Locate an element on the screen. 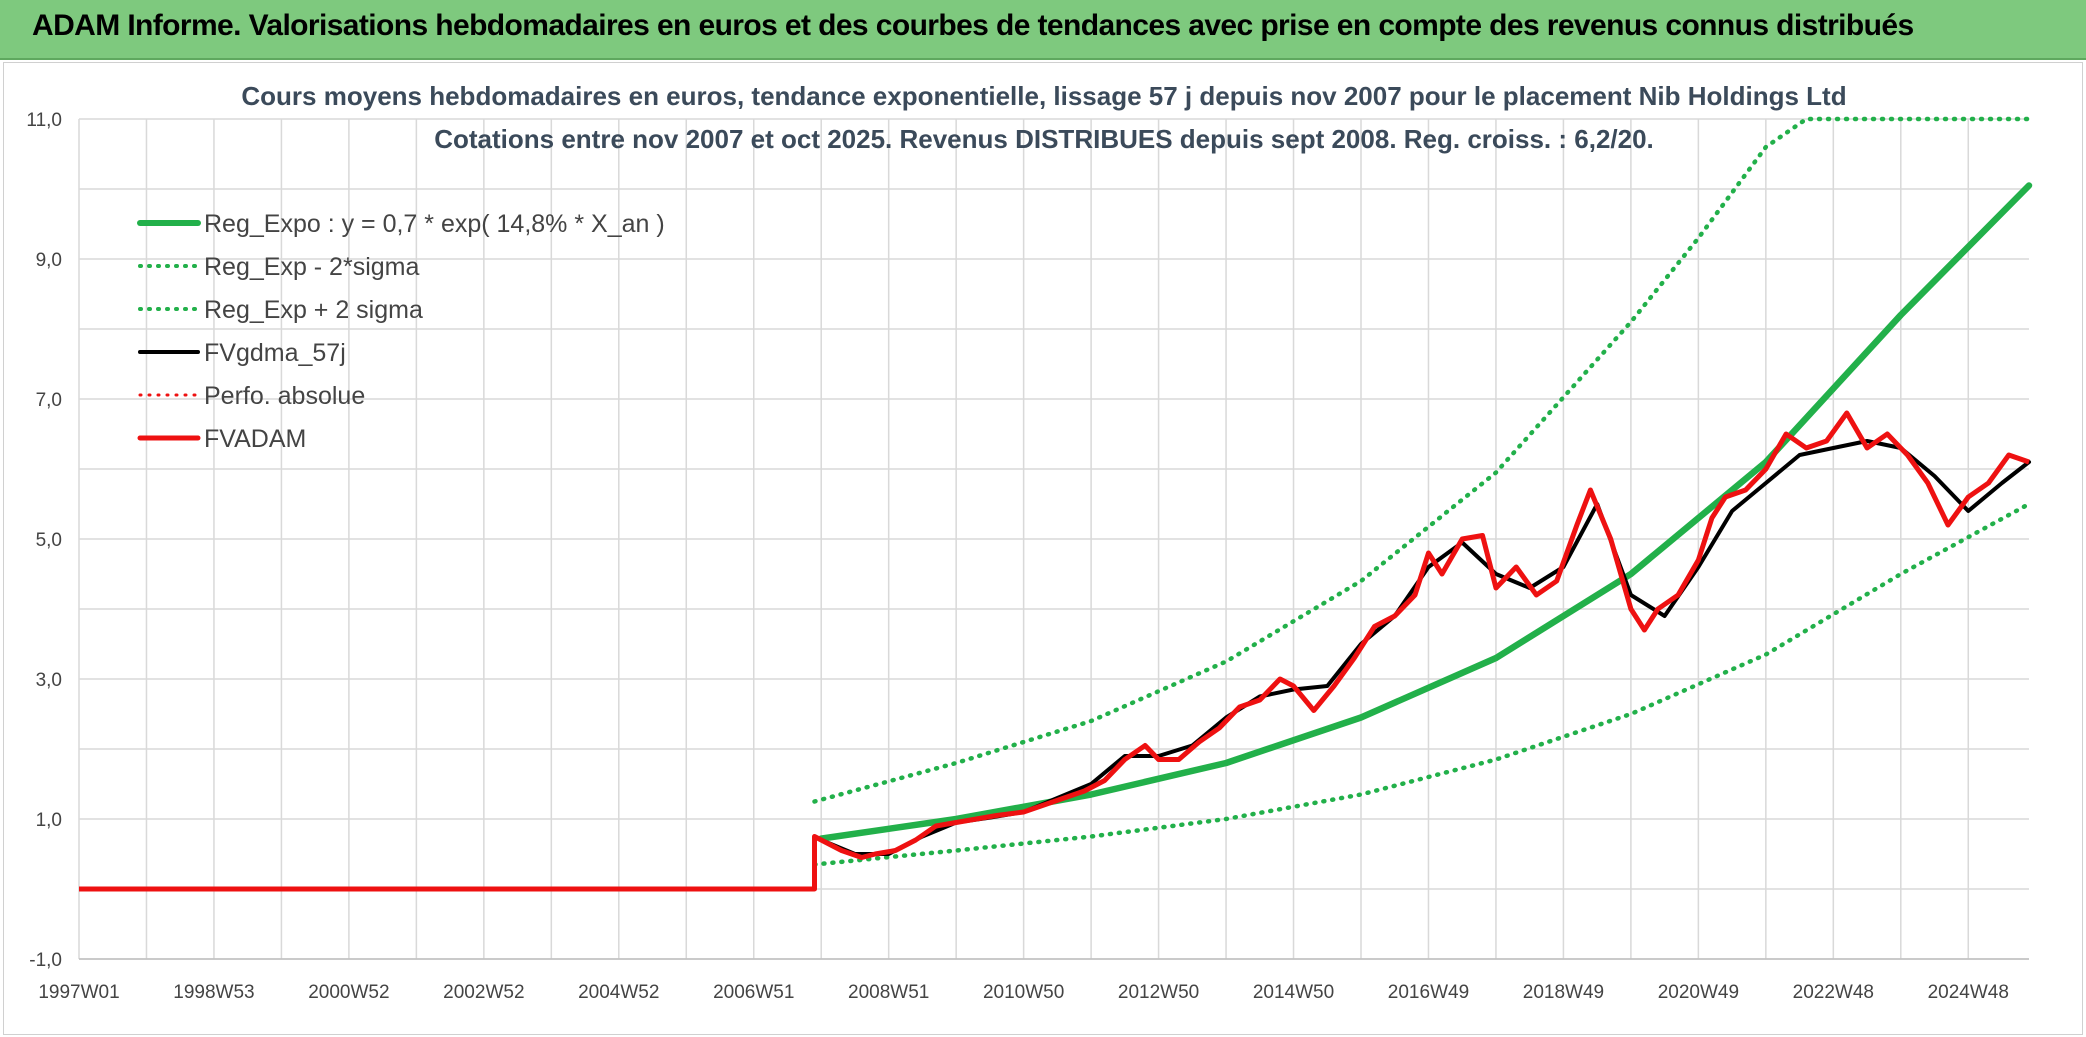 The width and height of the screenshot is (2086, 1037). y-tick-label: -1,0 is located at coordinates (45, 960).